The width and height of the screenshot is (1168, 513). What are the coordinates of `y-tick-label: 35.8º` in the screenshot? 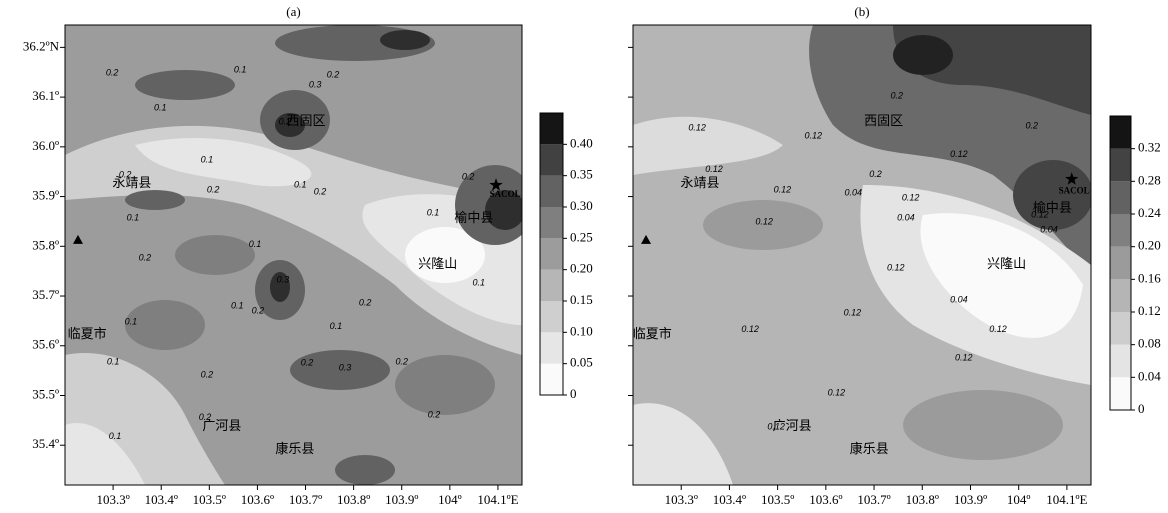 It's located at (45, 244).